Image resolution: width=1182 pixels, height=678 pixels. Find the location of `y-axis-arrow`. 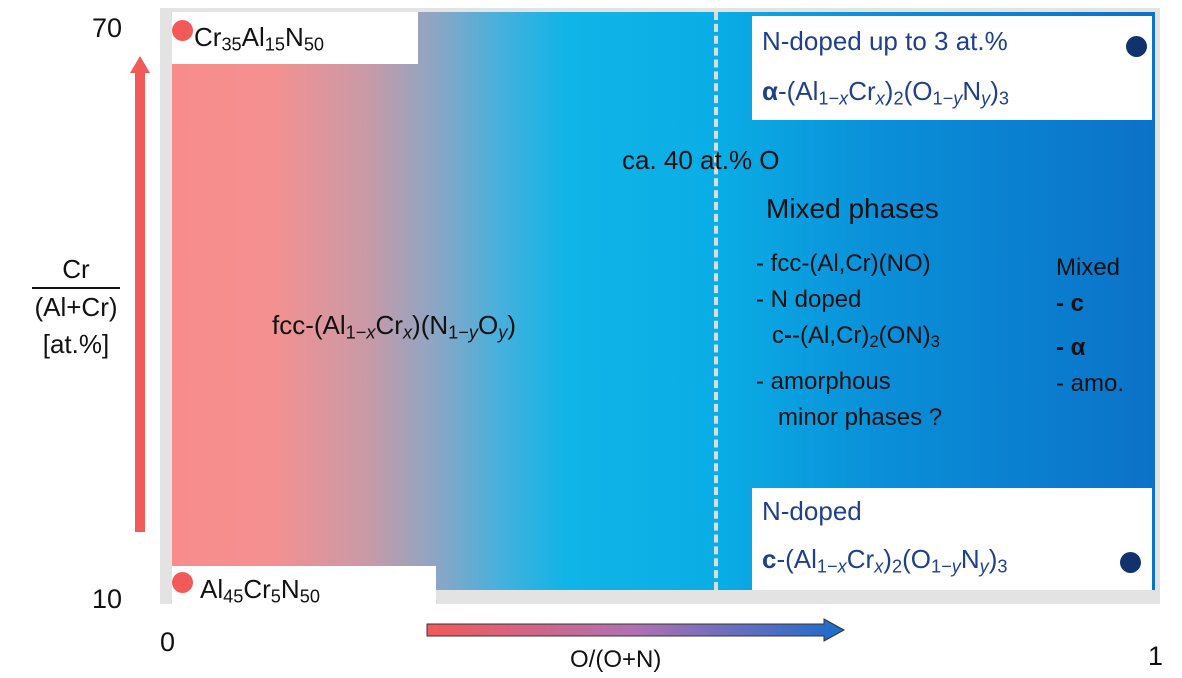

y-axis-arrow is located at coordinates (140, 294).